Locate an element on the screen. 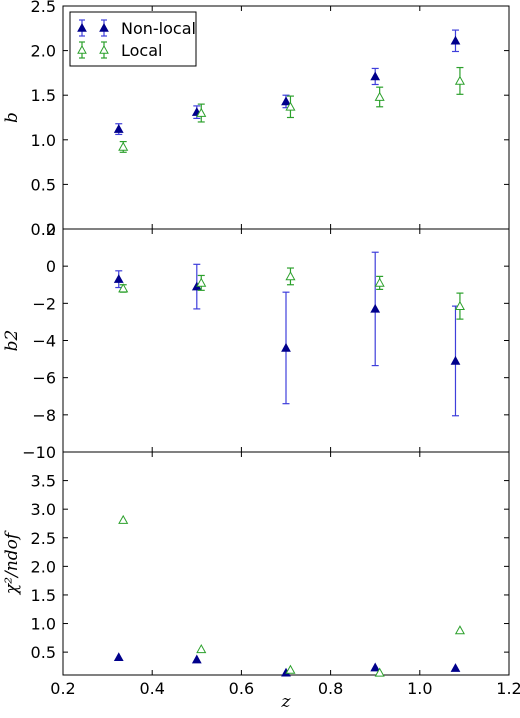 This screenshot has width=520, height=718. y-tick-label: 3.5 is located at coordinates (43, 481).